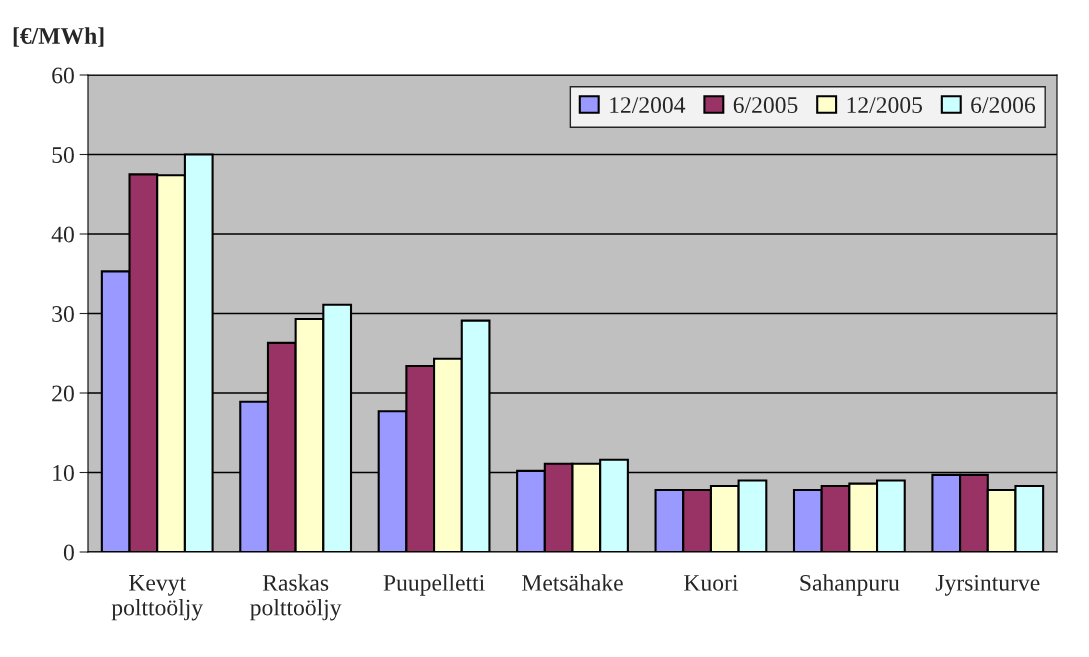 The image size is (1089, 657). I want to click on x-tick-label: Raskas polttoöljy, so click(296, 597).